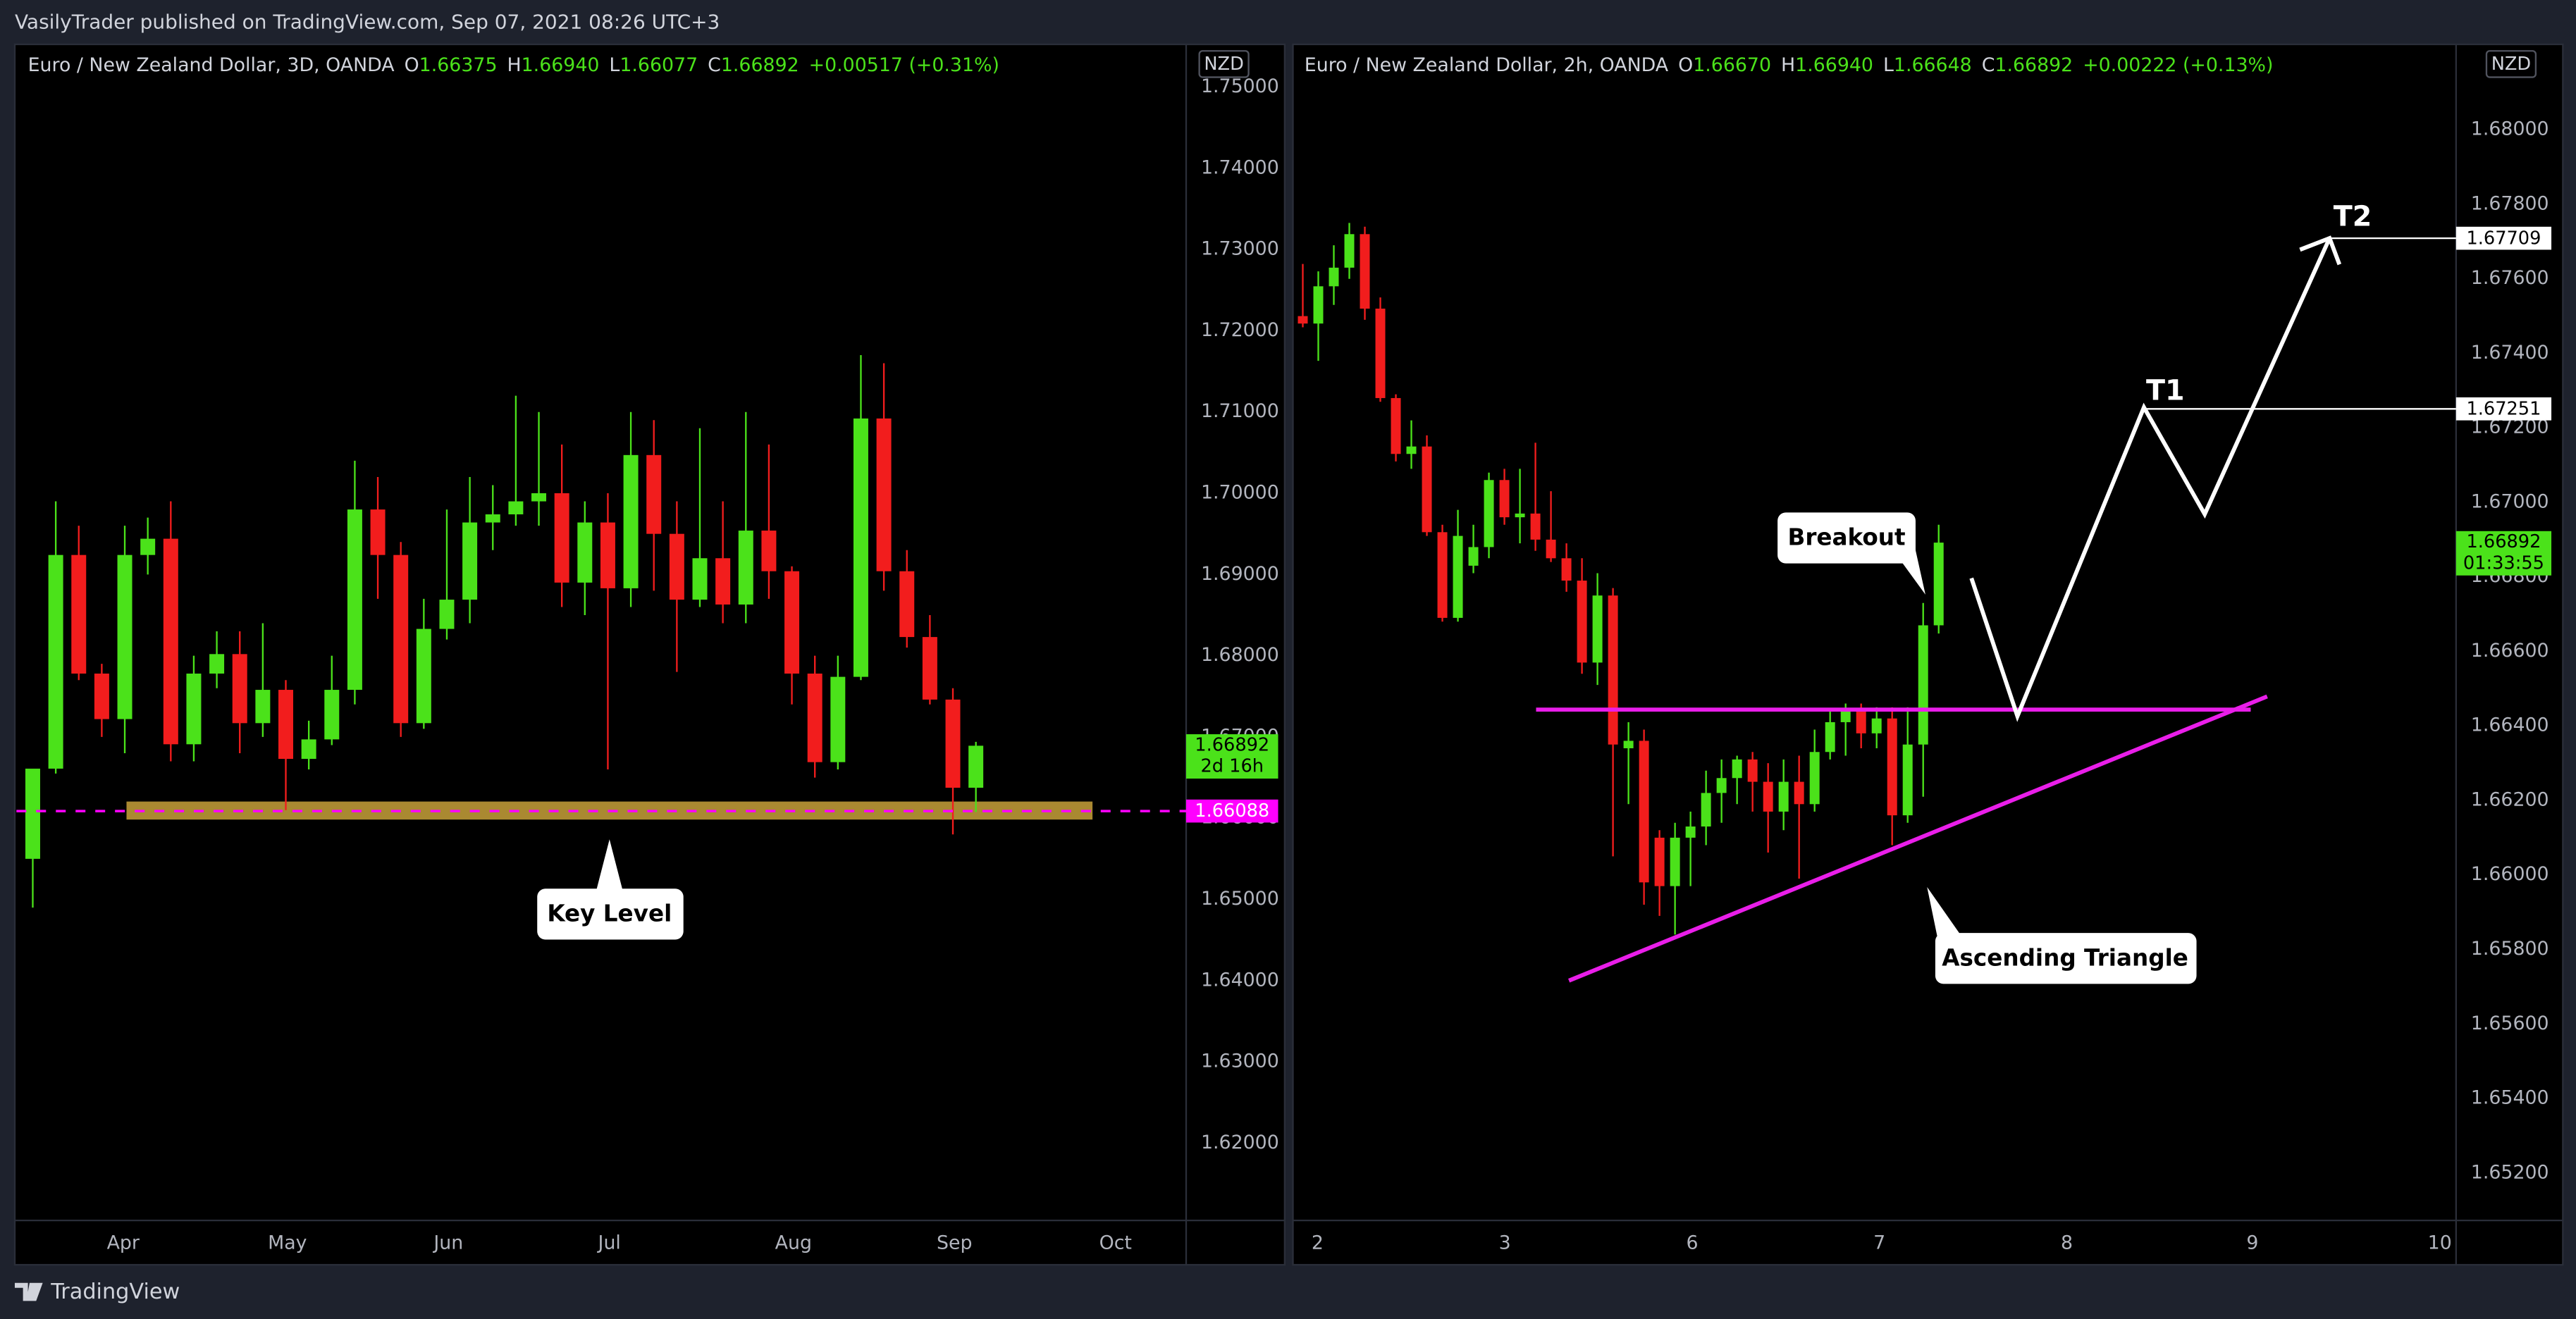 The height and width of the screenshot is (1319, 2576). I want to click on y-tick-label: 1.63000, so click(1240, 1061).